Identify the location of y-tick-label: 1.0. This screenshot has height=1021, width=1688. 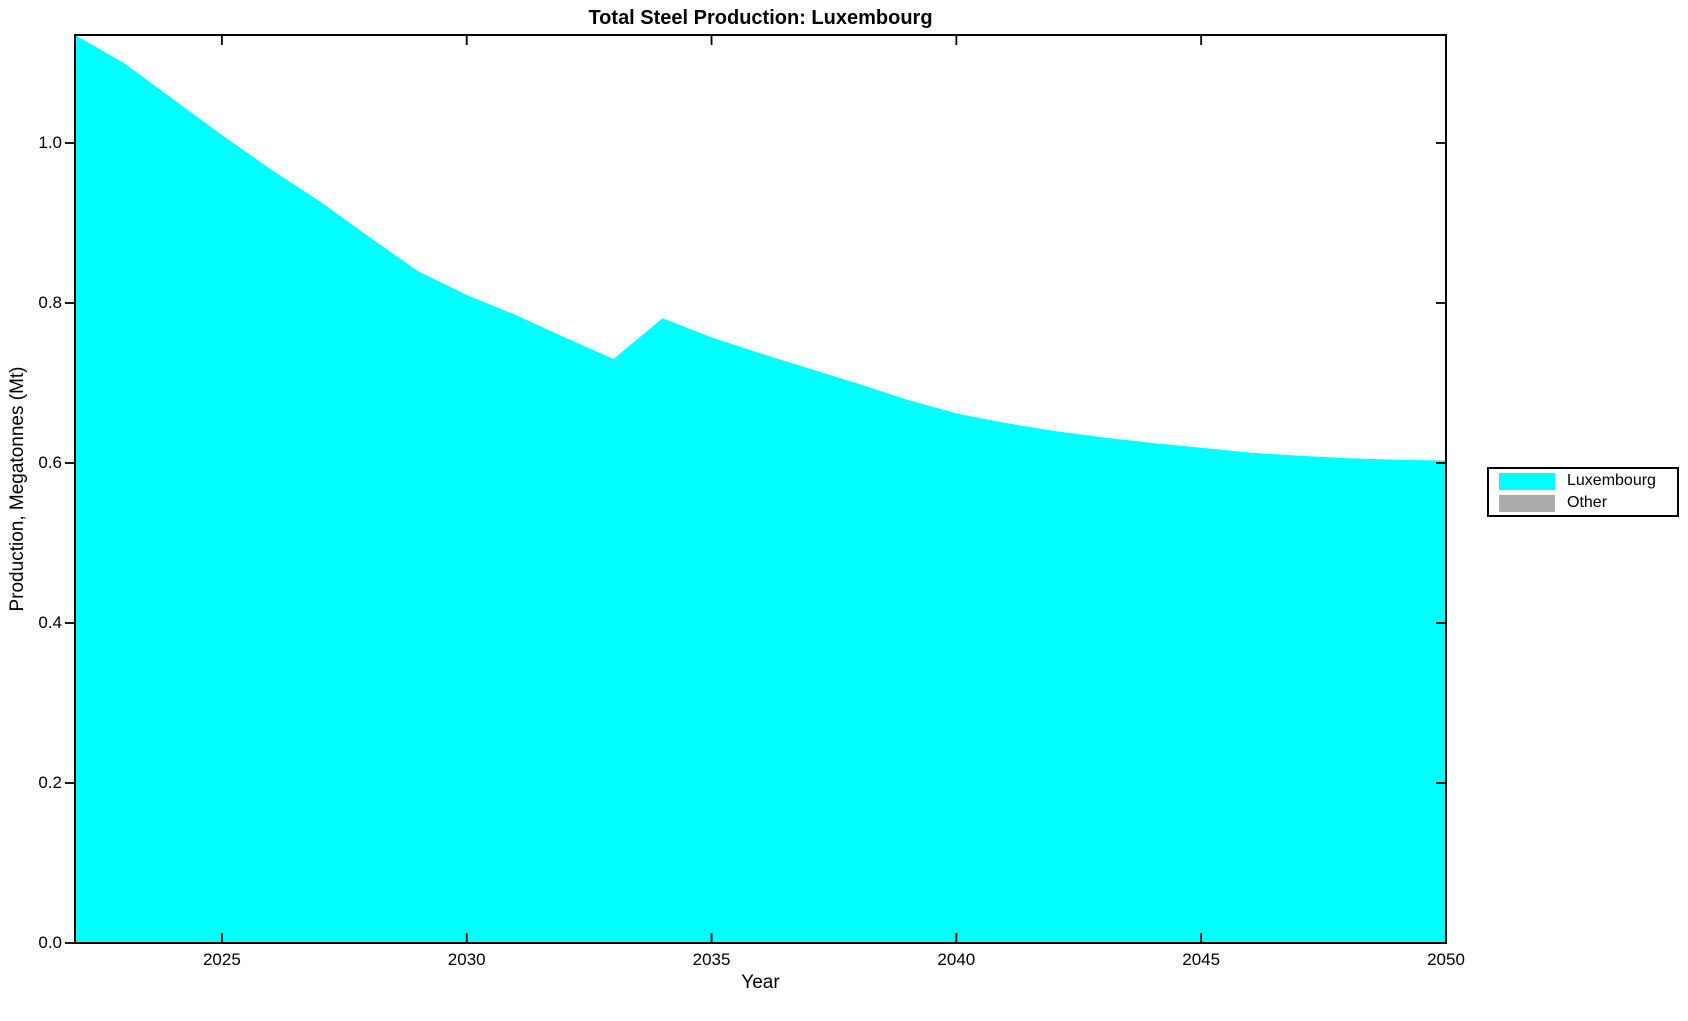
(50, 142).